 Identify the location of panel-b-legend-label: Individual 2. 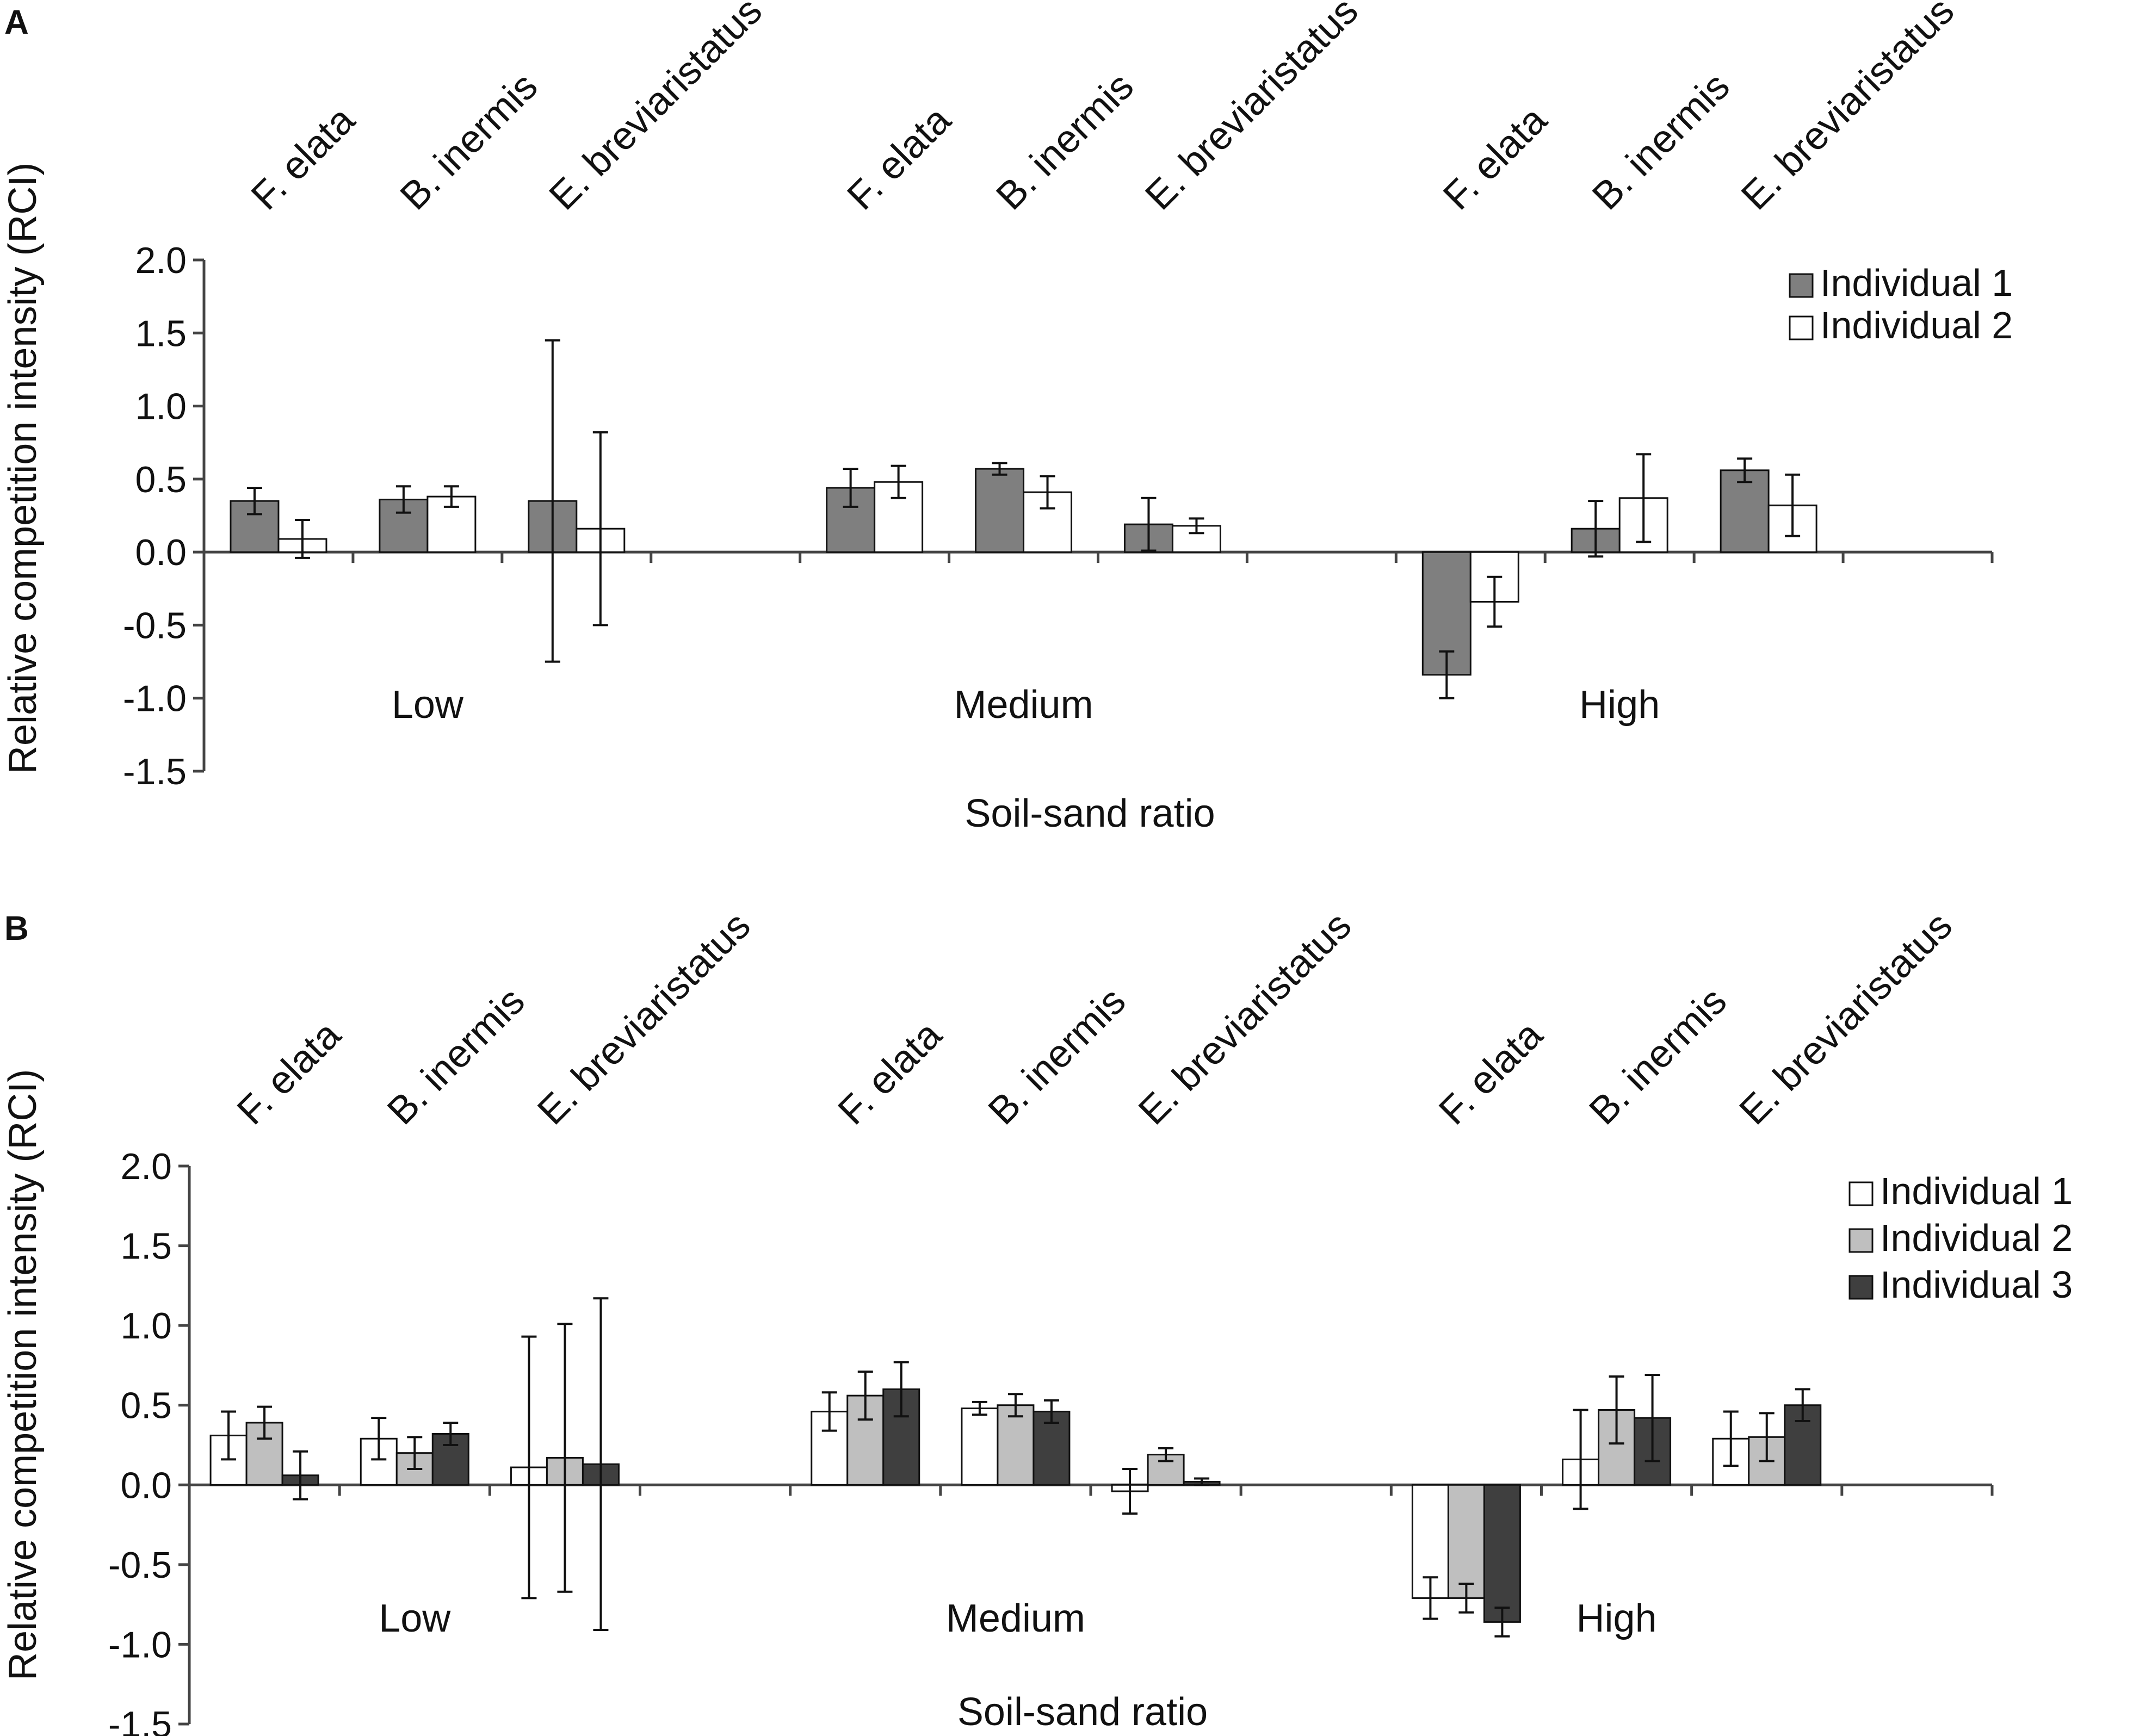
(1976, 1238).